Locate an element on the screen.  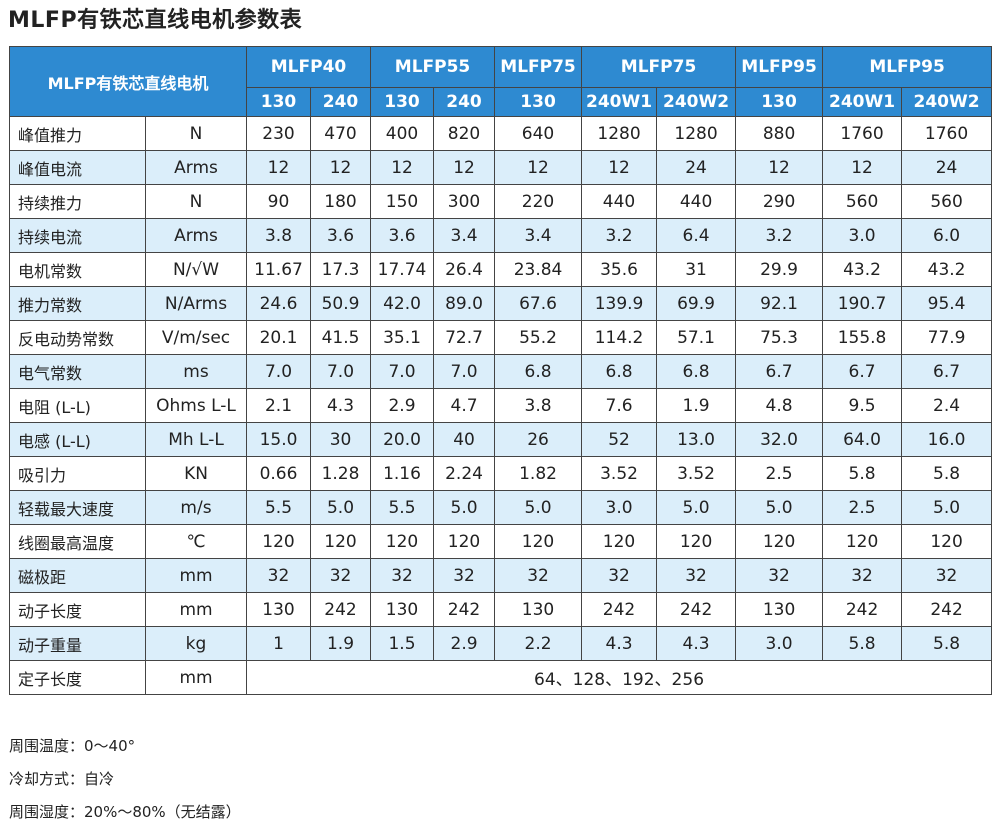
value-cell: 30 is located at coordinates (340, 439).